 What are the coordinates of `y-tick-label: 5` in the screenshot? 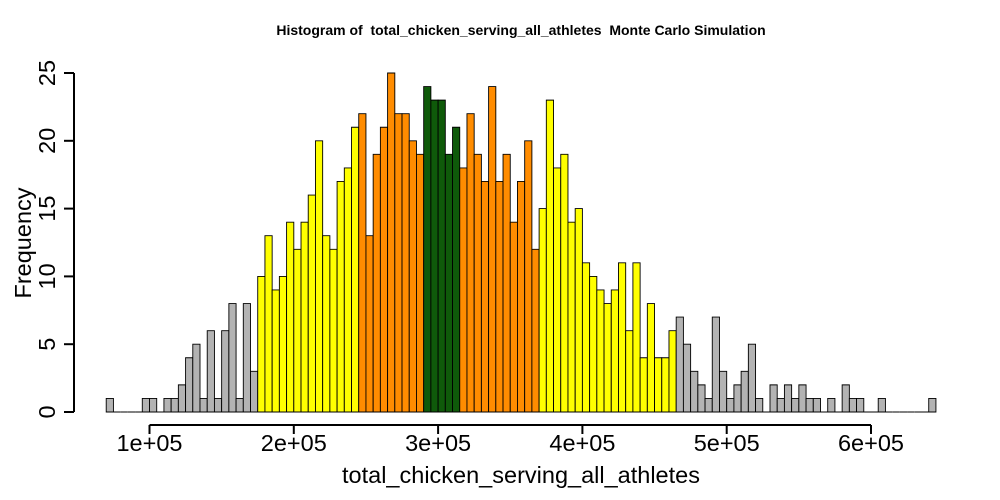 It's located at (47, 344).